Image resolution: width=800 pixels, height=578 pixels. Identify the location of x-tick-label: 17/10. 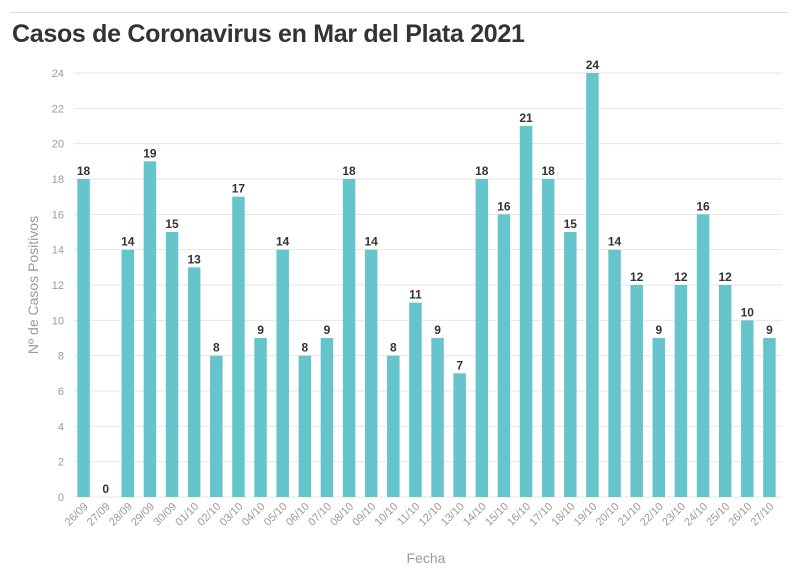
(541, 515).